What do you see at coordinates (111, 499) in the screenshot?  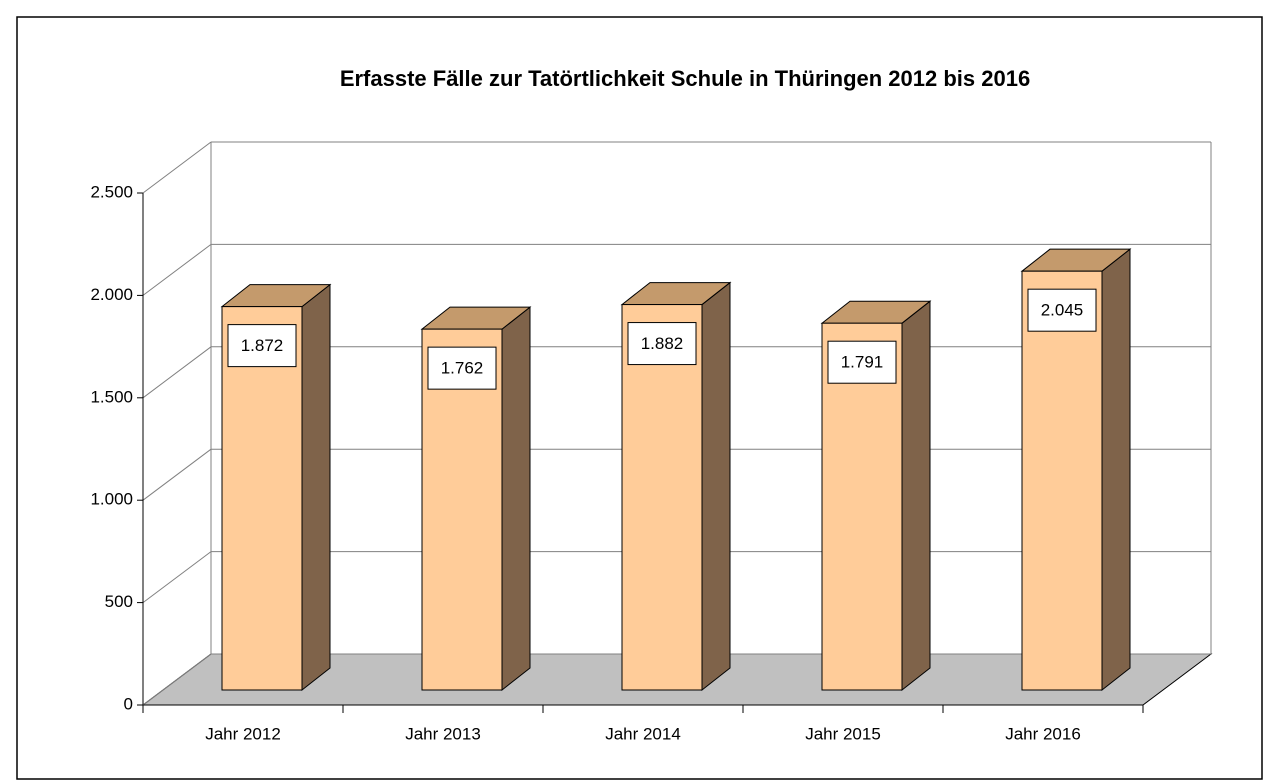 I see `y-tick-label: 1.000` at bounding box center [111, 499].